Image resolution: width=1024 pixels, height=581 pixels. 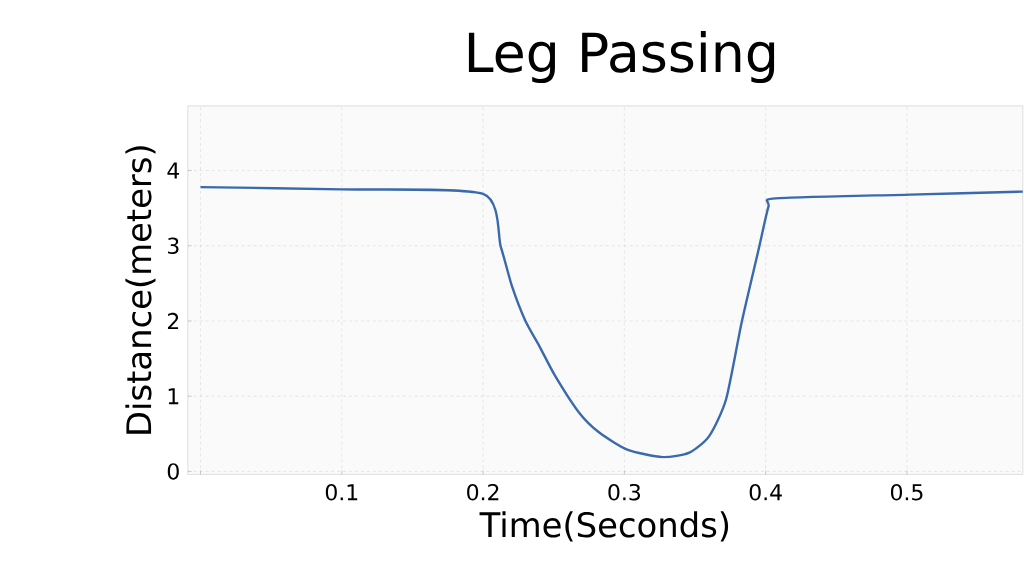 What do you see at coordinates (173, 320) in the screenshot?
I see `y-tick-label: 2` at bounding box center [173, 320].